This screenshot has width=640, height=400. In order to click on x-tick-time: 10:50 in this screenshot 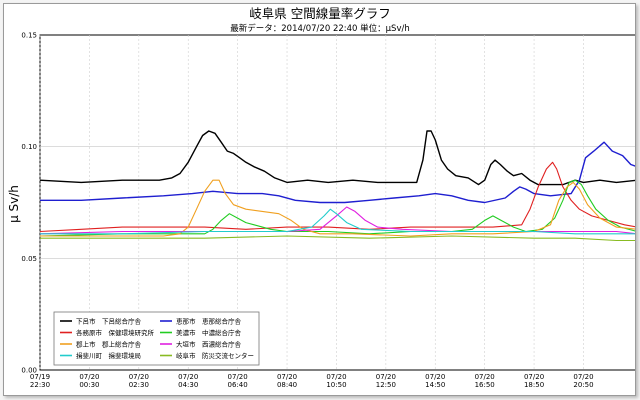, I will do `click(336, 385)`.